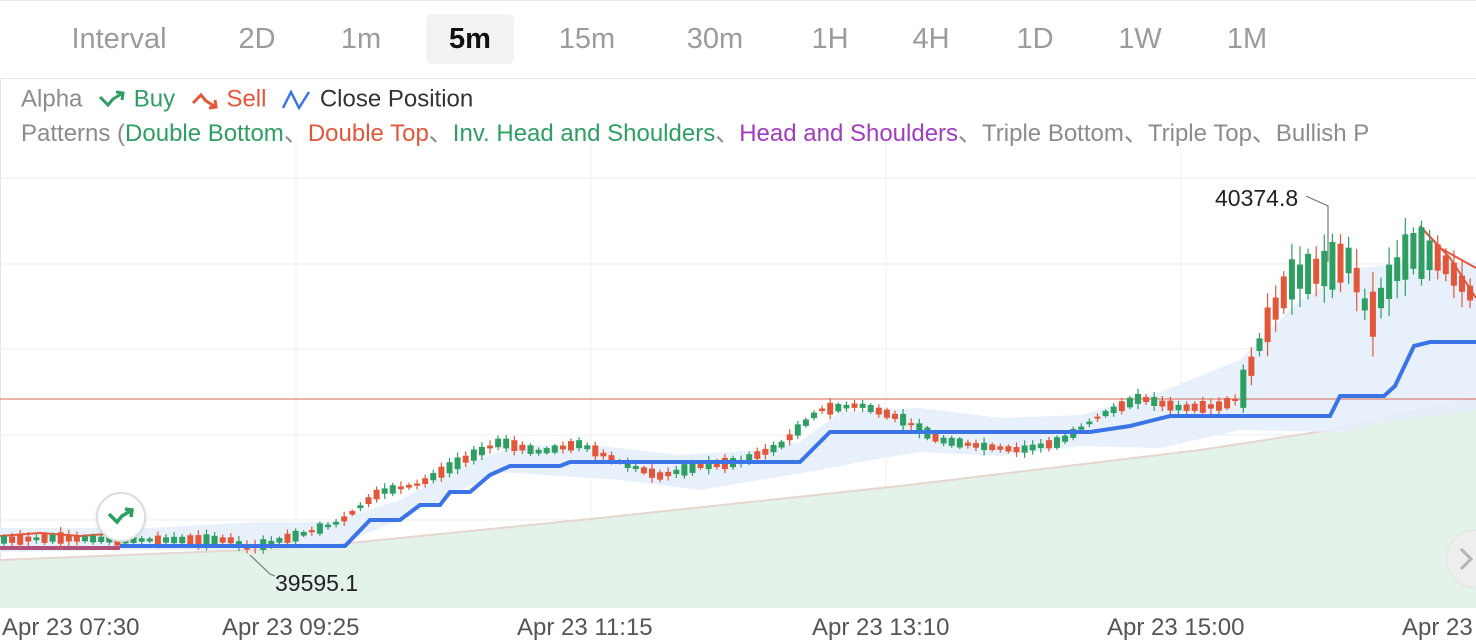 Image resolution: width=1476 pixels, height=642 pixels. I want to click on chart-top-border, so click(738, 78).